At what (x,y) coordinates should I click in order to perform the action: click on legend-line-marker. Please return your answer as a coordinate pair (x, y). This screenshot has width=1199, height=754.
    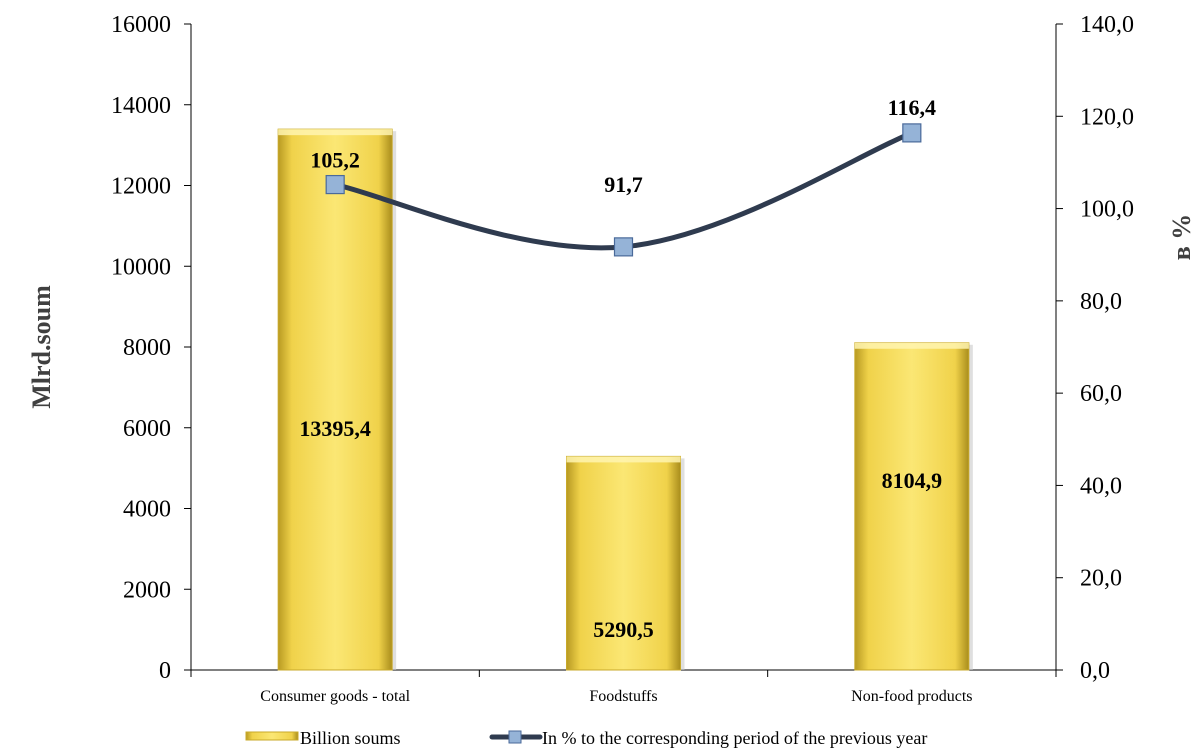
    Looking at the image, I should click on (515, 737).